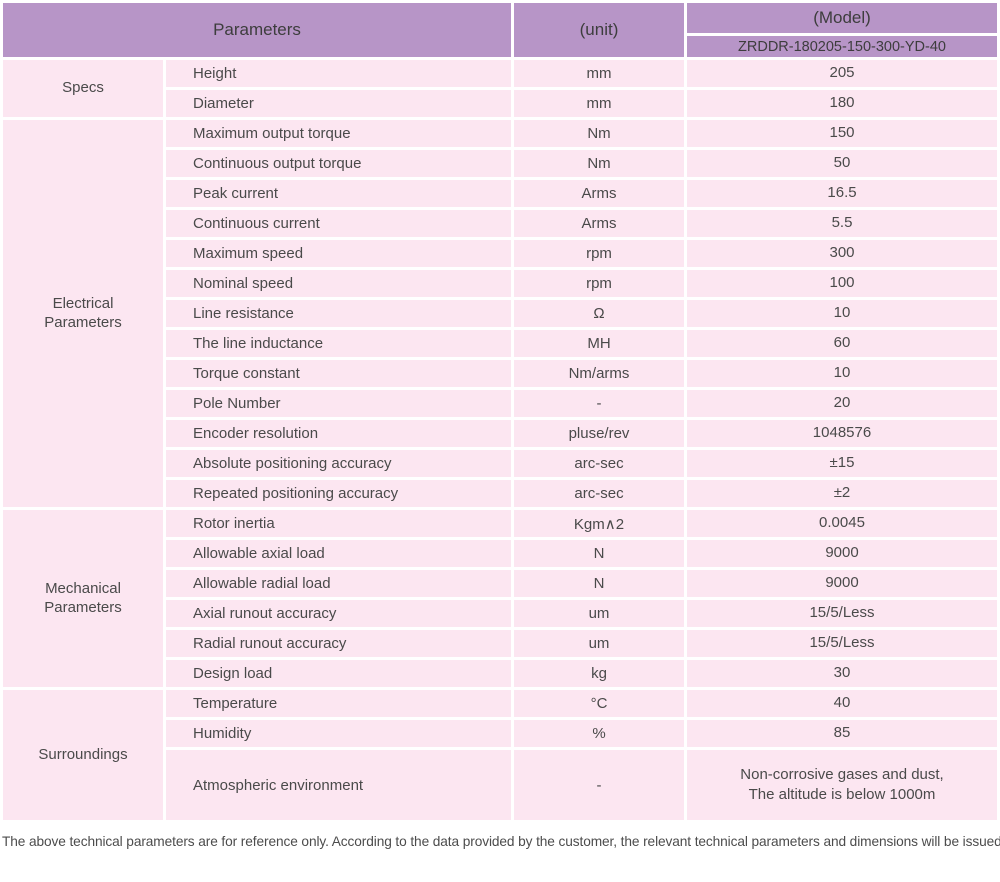 This screenshot has width=1000, height=882. I want to click on parameters-header-cell: Parameters, so click(257, 30).